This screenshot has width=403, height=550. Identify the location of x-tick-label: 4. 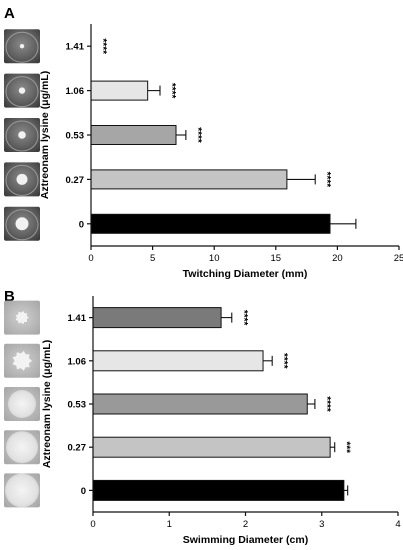
(397, 524).